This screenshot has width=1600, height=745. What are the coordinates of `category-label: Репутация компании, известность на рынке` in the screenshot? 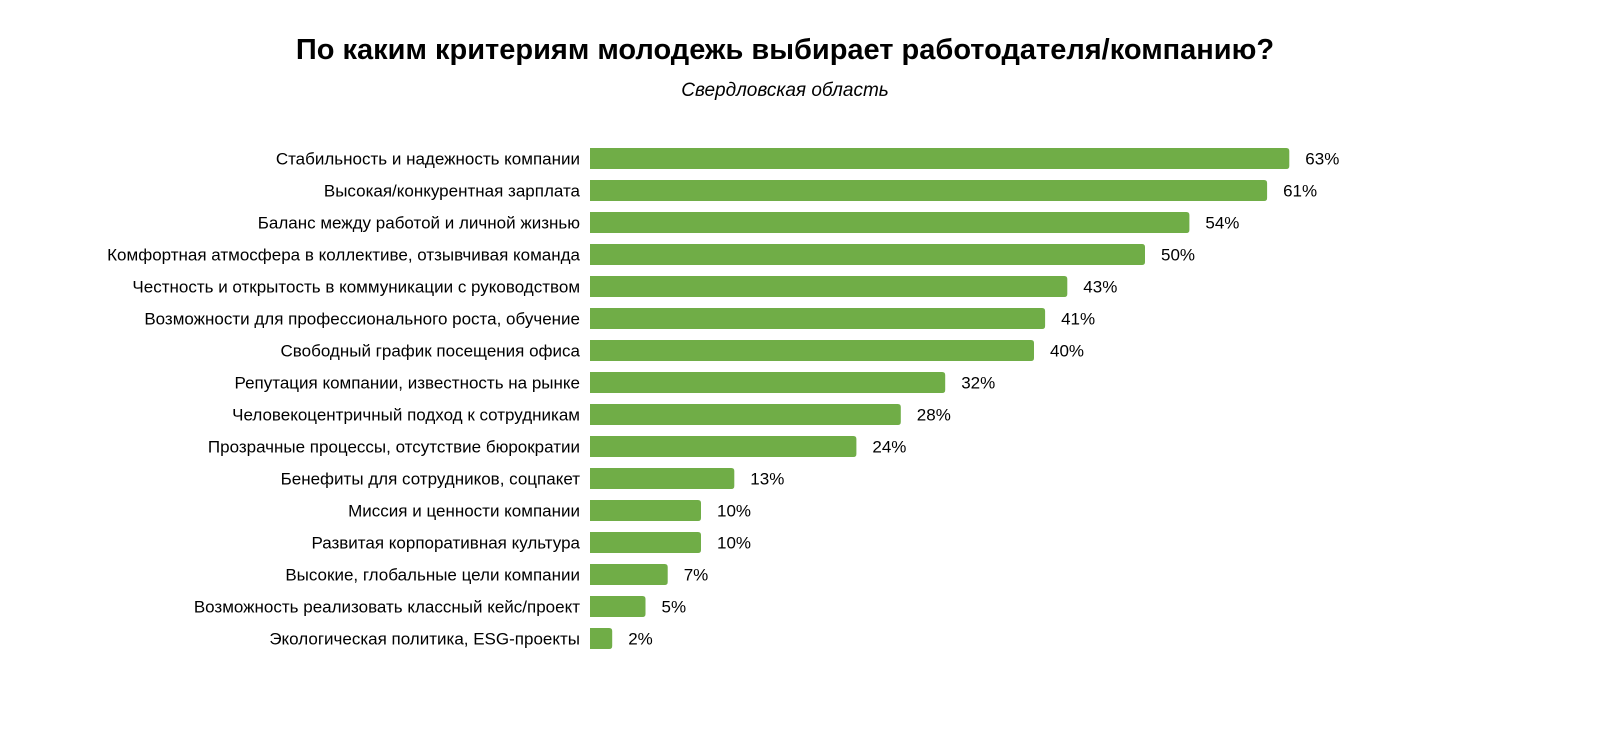 It's located at (407, 383).